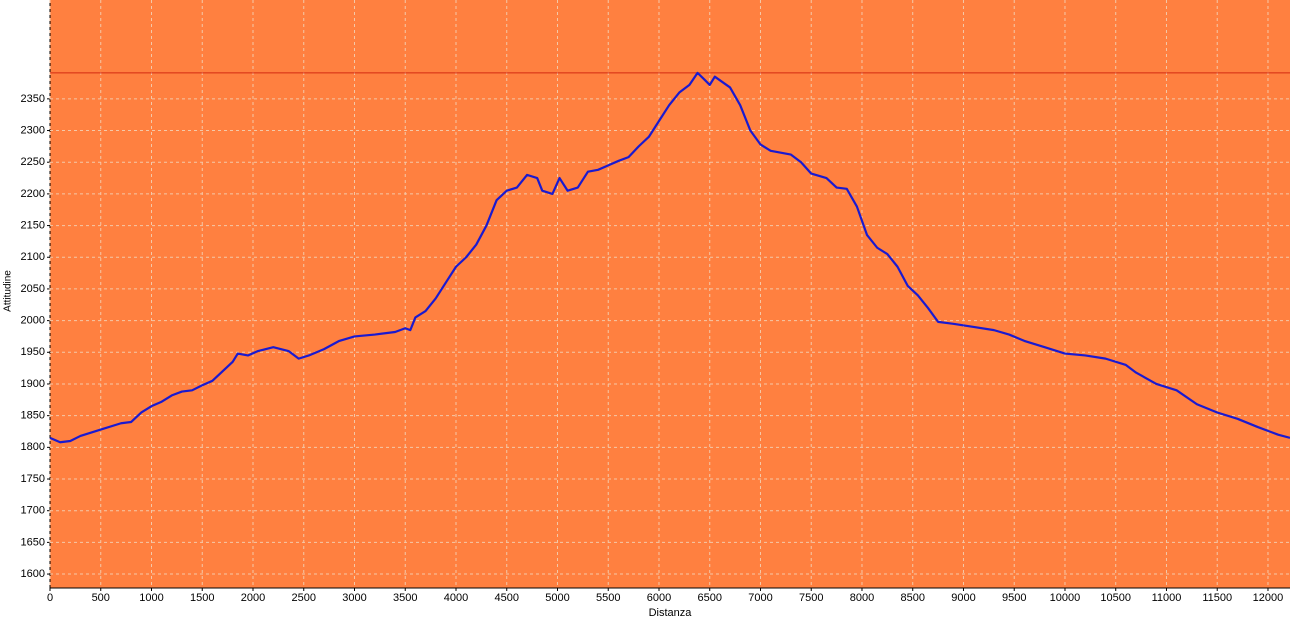  I want to click on y-tick-label: 2350, so click(33, 99).